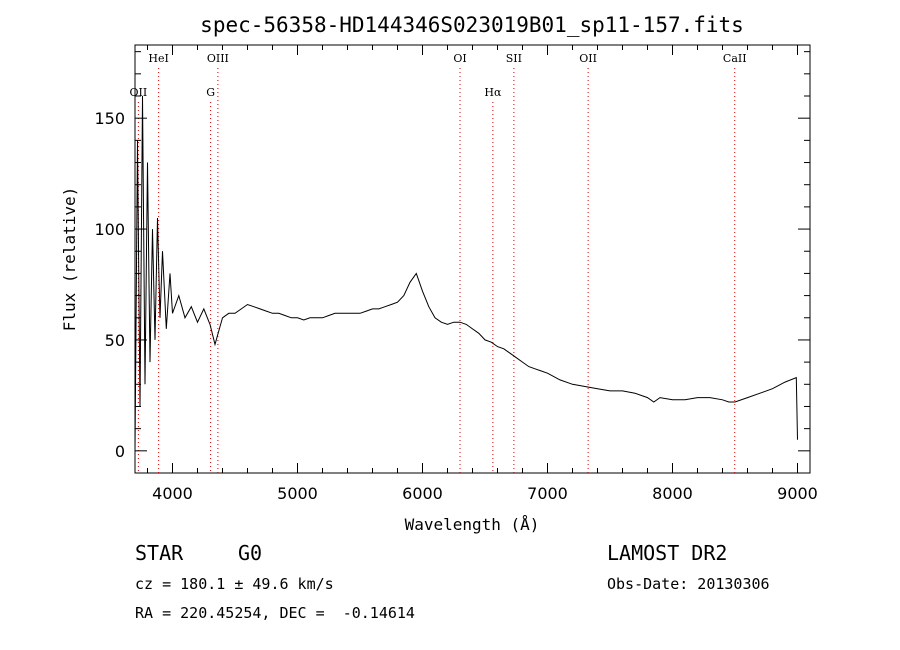 The image size is (900, 650). I want to click on x-tick-label: 9000, so click(797, 493).